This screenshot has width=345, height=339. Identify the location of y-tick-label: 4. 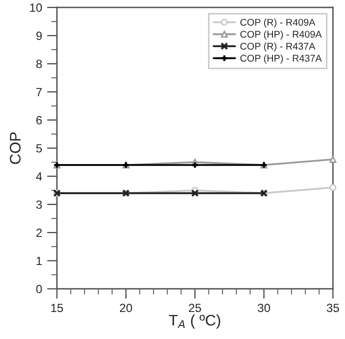
(39, 176).